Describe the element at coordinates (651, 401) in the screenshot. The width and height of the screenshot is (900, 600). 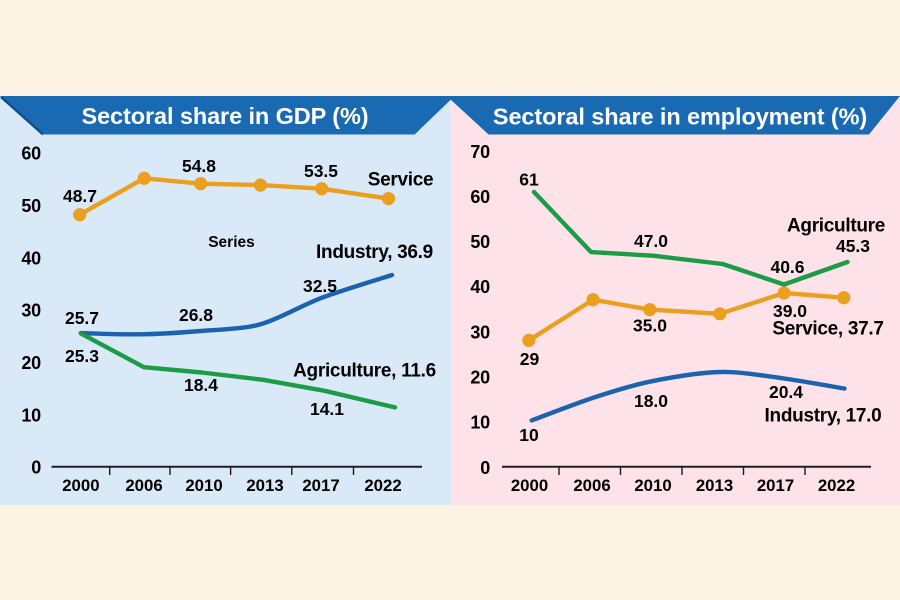
I see `svg-text: 18.0` at that location.